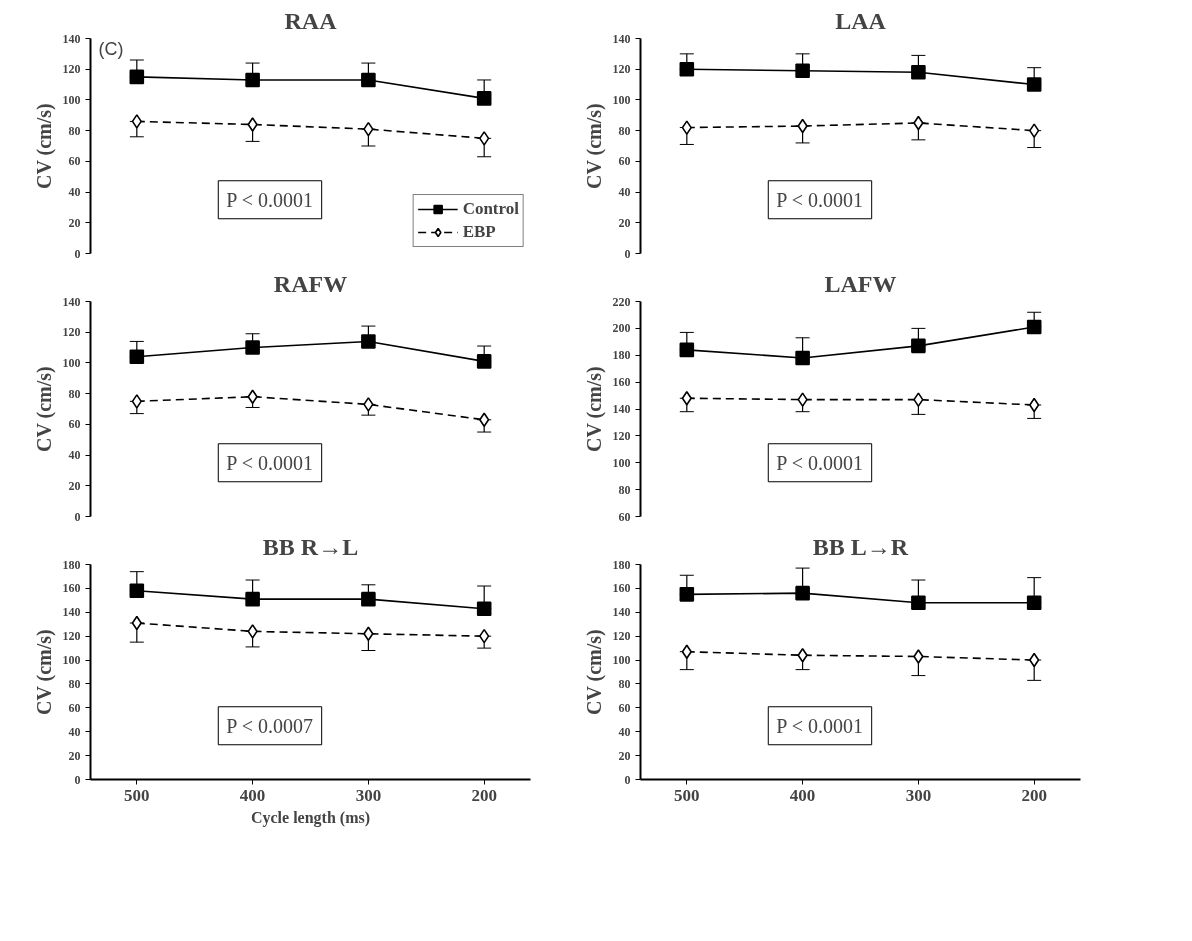 Image resolution: width=1192 pixels, height=941 pixels. What do you see at coordinates (310, 283) in the screenshot?
I see `chart-title: RAFW` at bounding box center [310, 283].